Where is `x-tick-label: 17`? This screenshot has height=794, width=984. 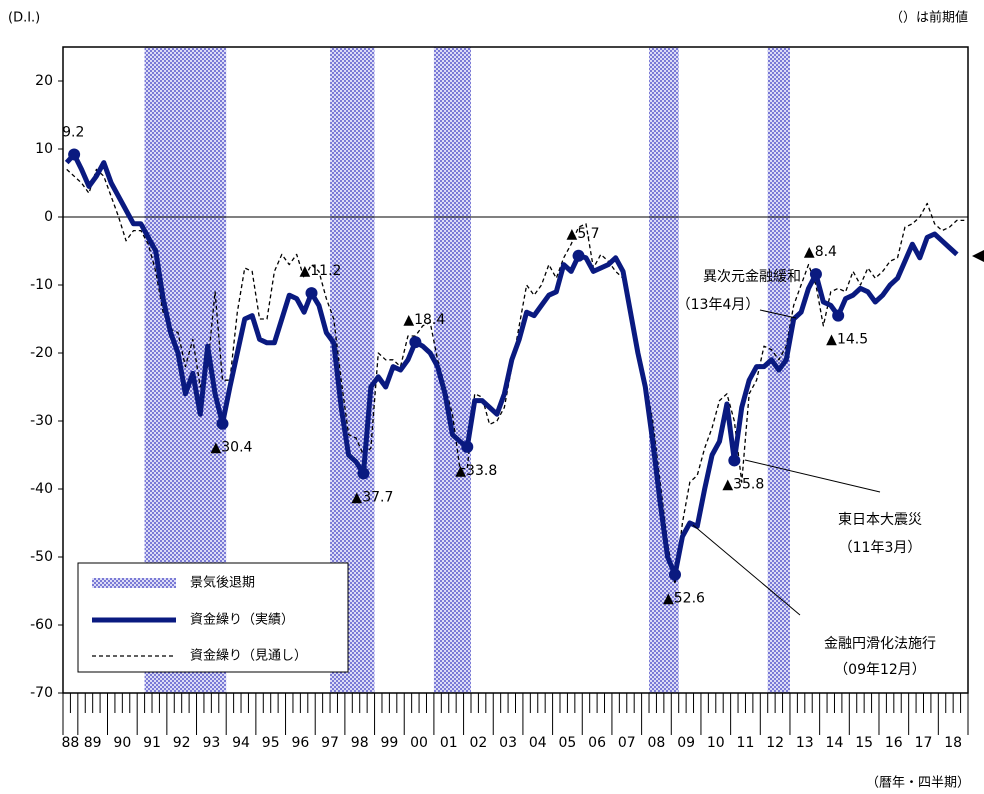
x-tick-label: 17 is located at coordinates (924, 743).